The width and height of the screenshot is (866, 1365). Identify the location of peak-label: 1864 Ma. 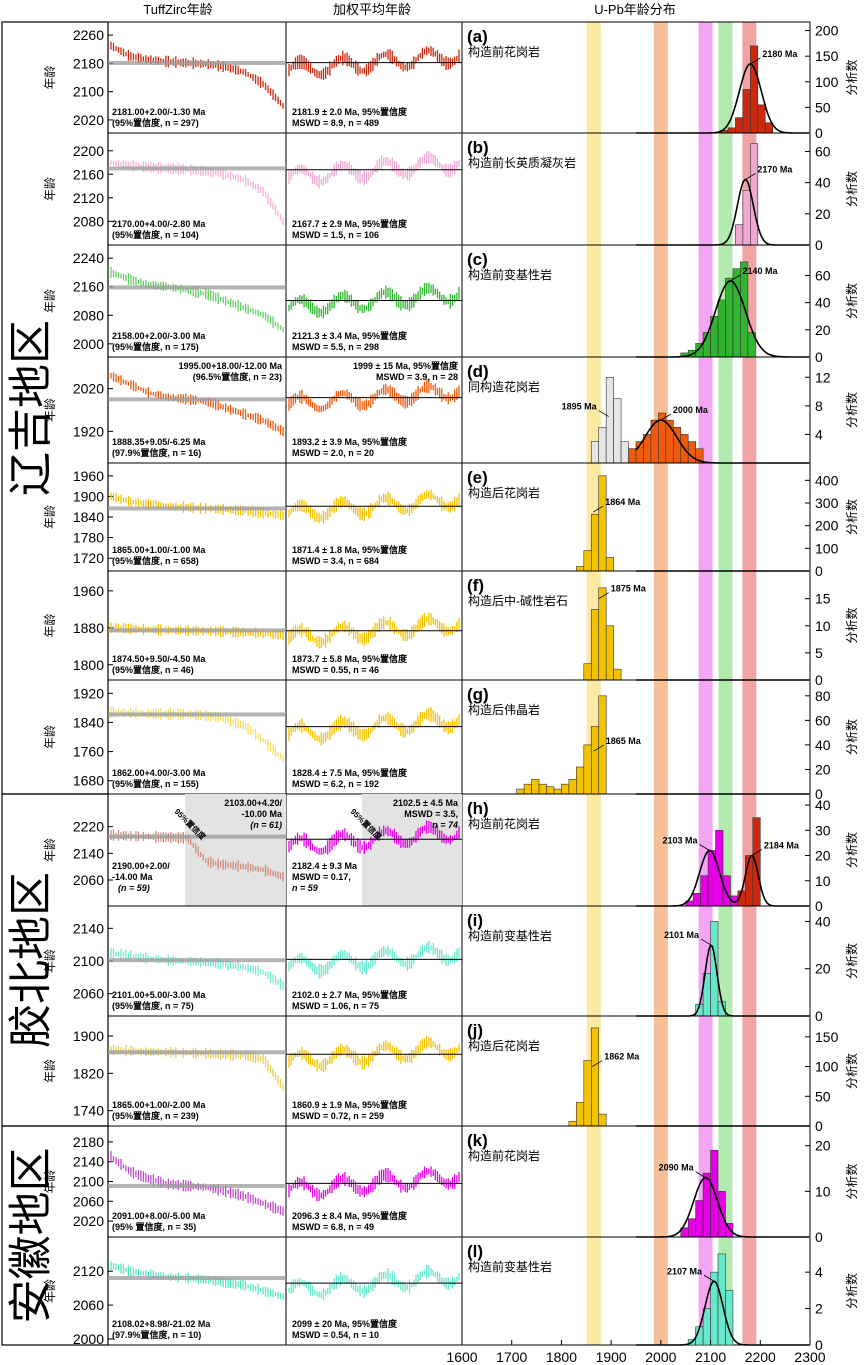
(623, 502).